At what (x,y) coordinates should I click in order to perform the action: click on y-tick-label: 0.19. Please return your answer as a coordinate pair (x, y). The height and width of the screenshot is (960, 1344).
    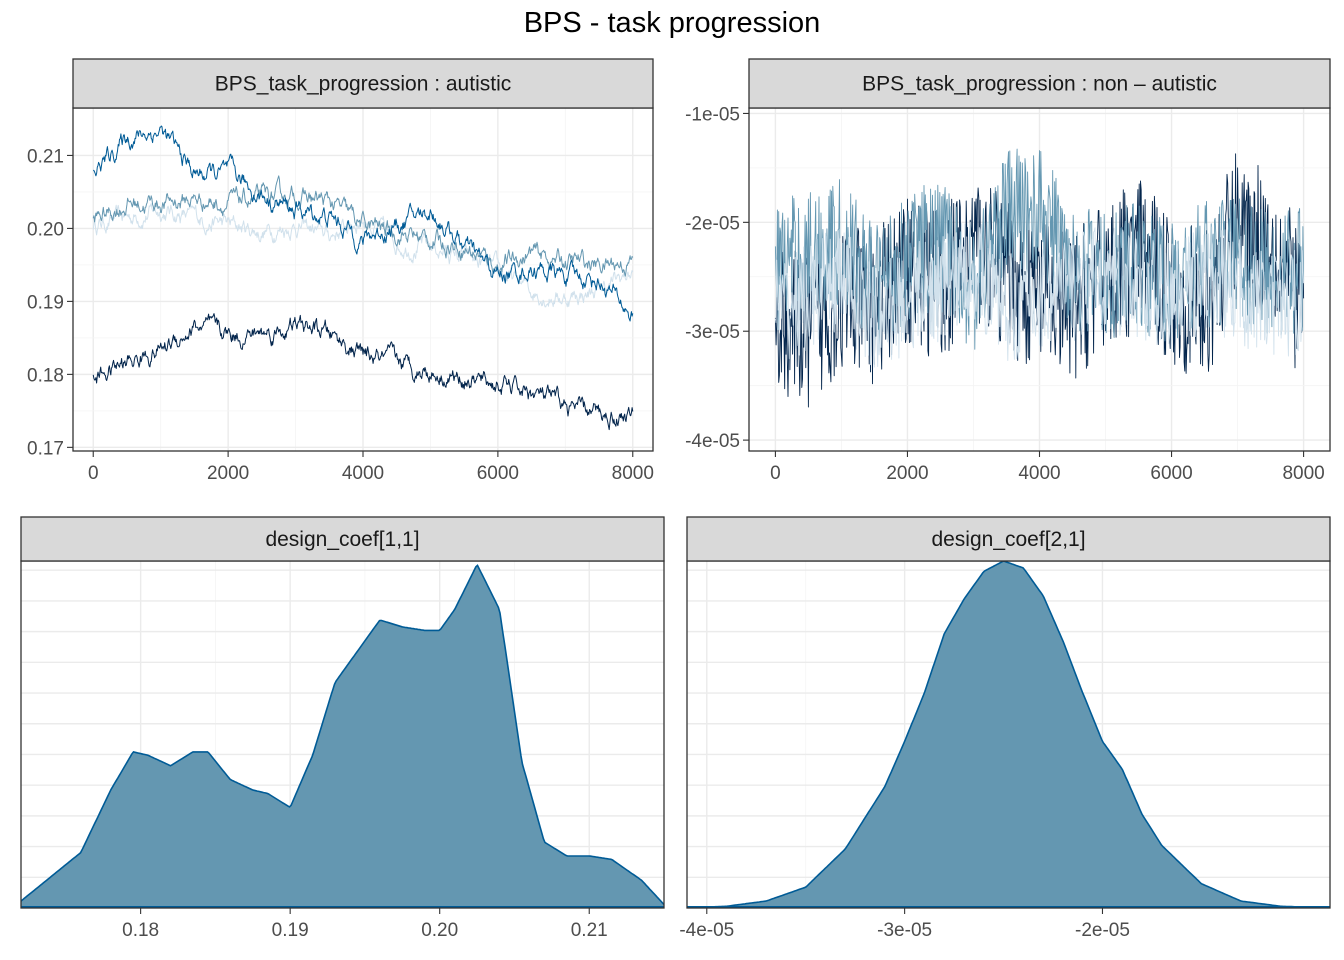
    Looking at the image, I should click on (45, 302).